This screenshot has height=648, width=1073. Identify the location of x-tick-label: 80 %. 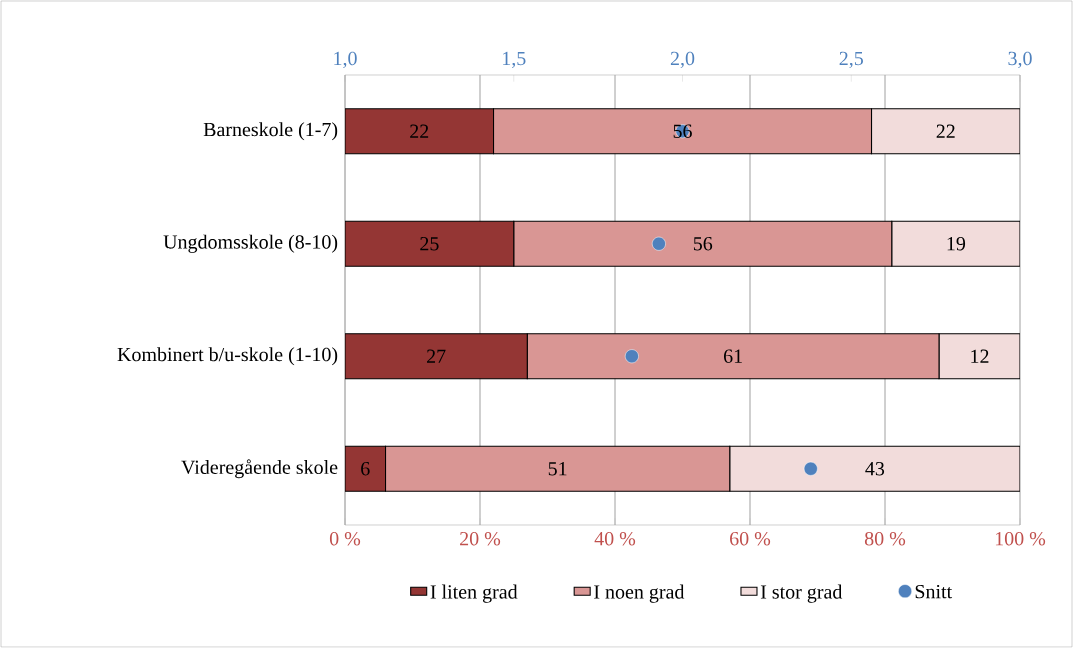
(885, 538).